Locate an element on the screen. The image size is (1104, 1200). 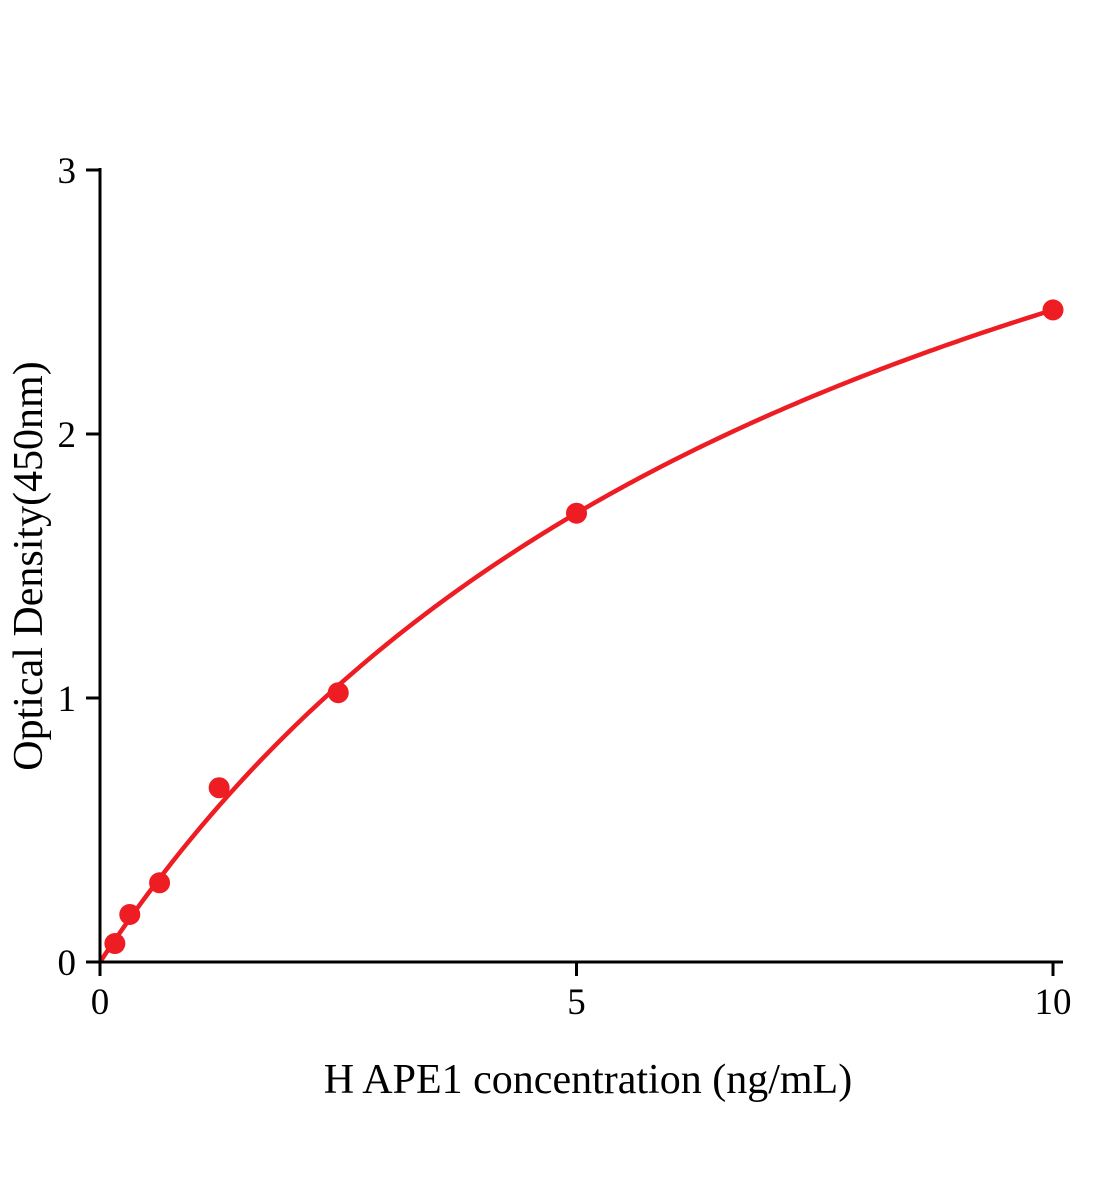
x-tick-label: 0 is located at coordinates (100, 1002).